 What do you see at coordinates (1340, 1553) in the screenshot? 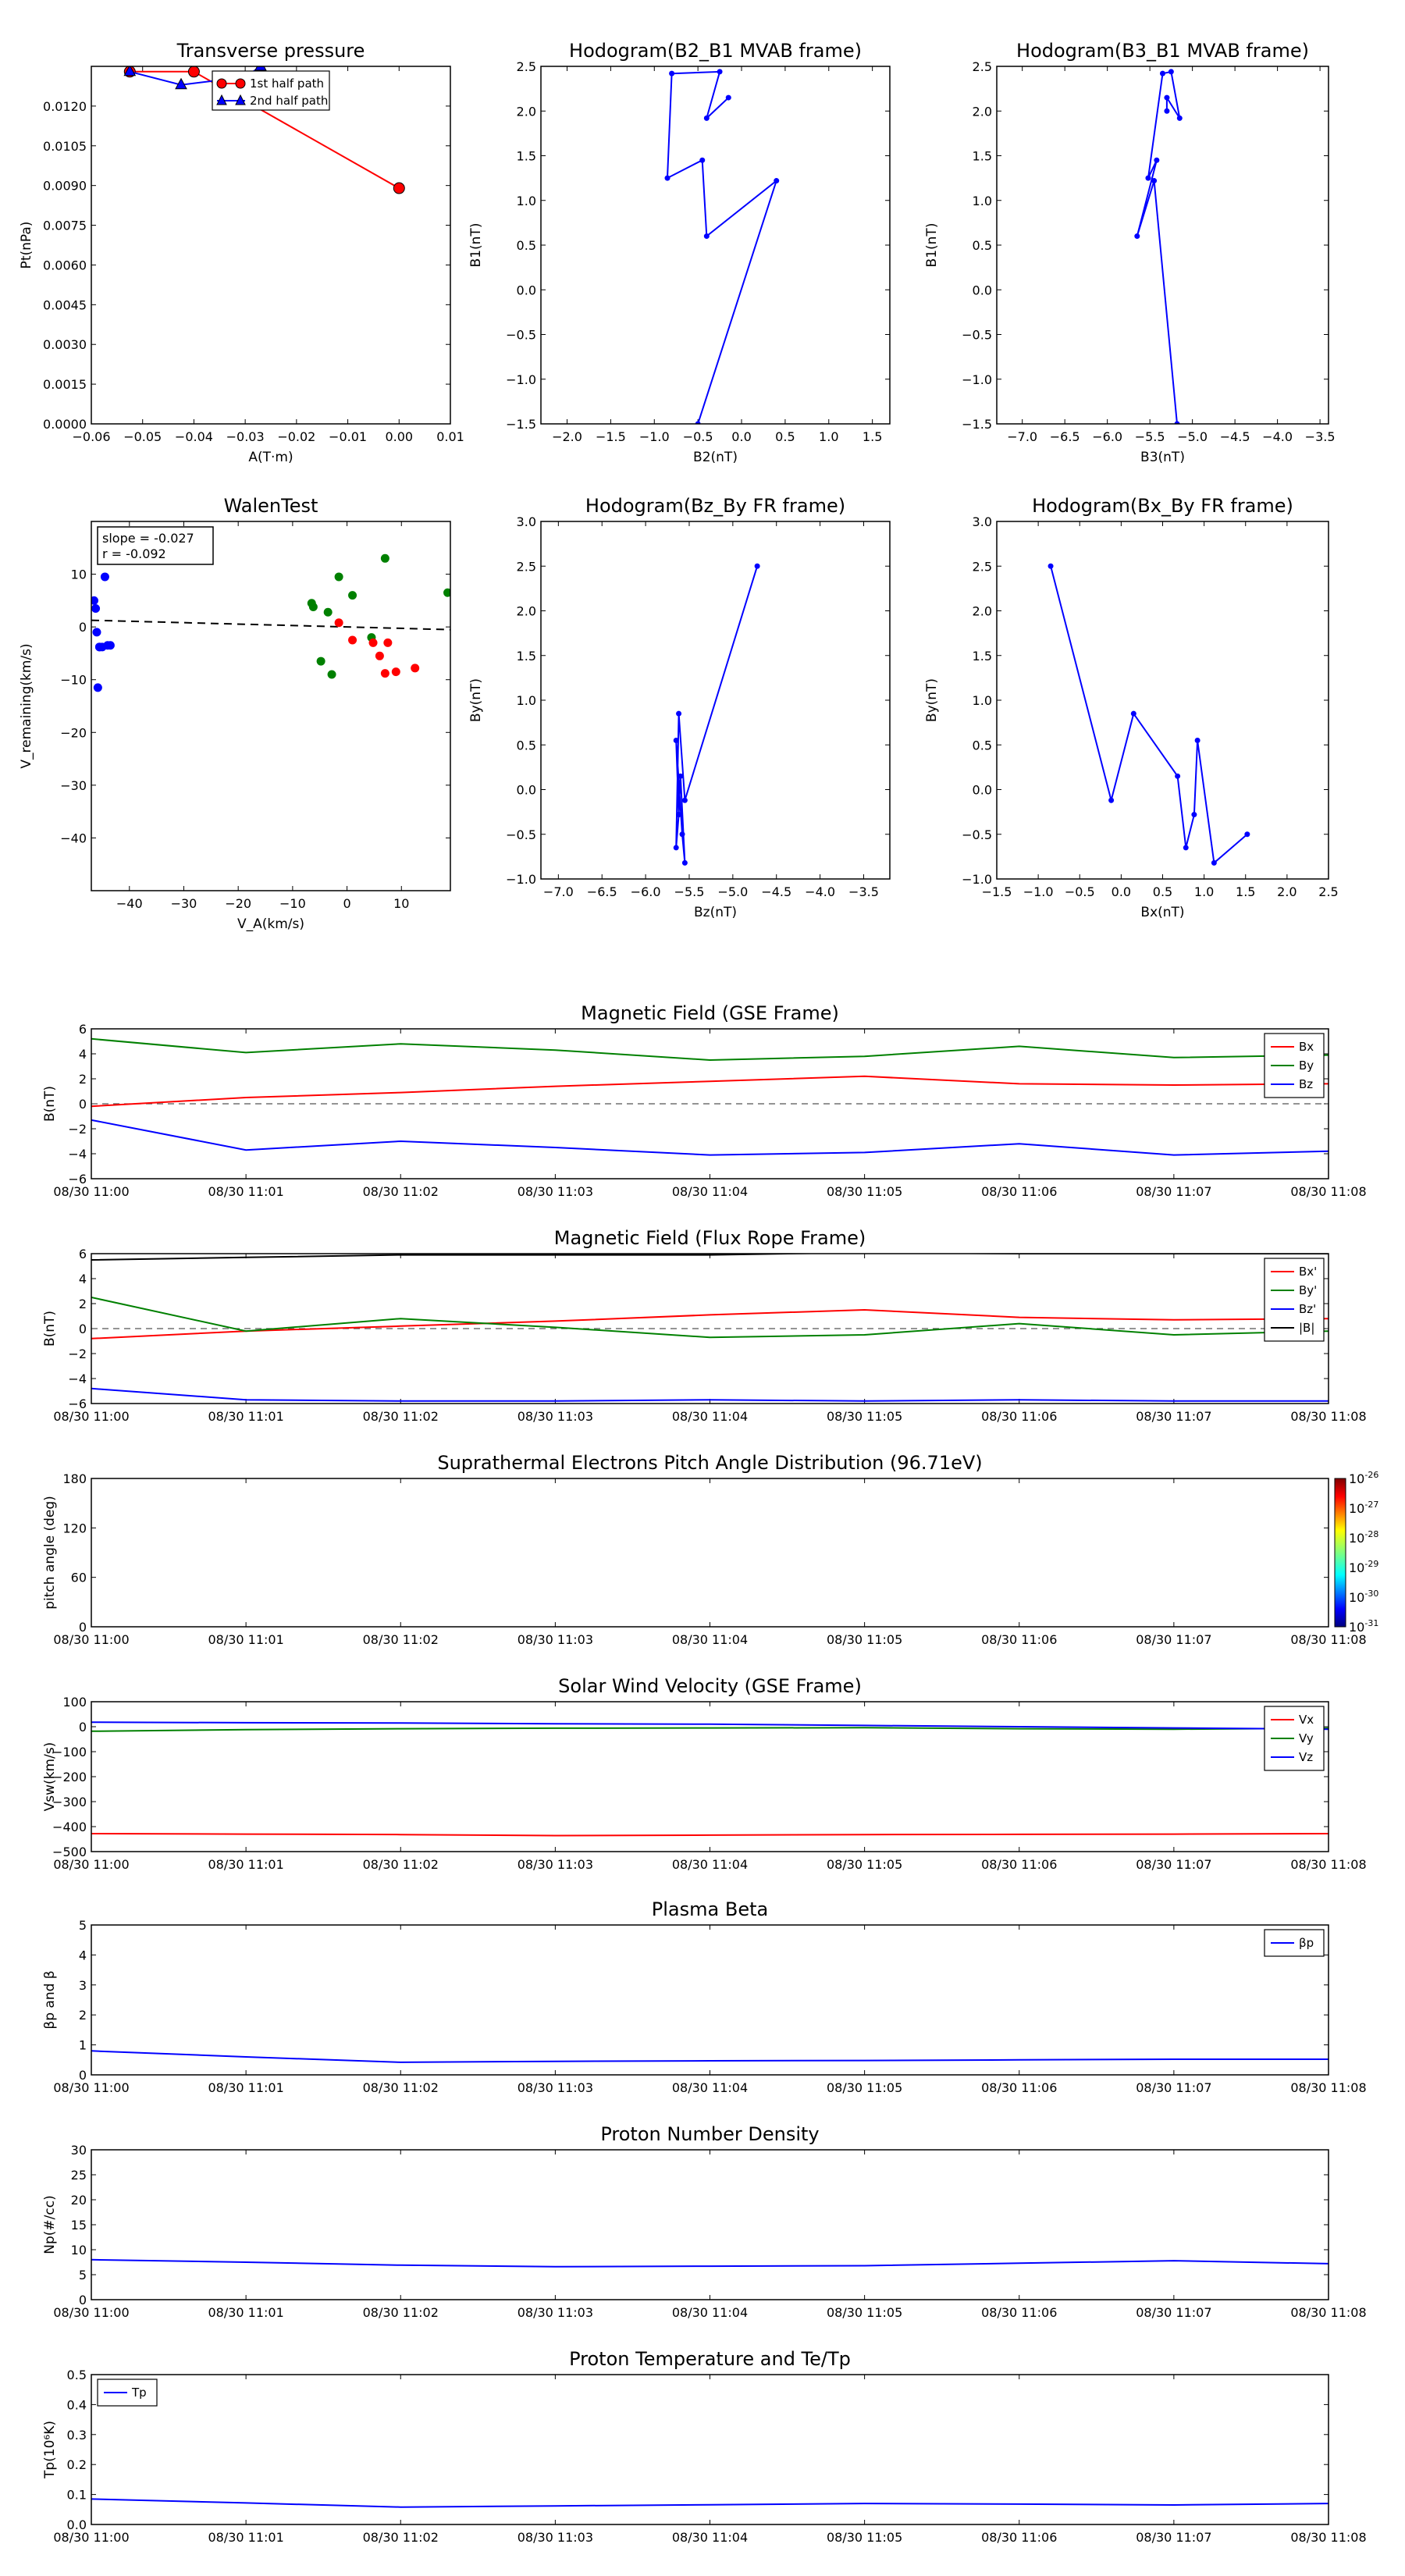
I see `colorbar` at bounding box center [1340, 1553].